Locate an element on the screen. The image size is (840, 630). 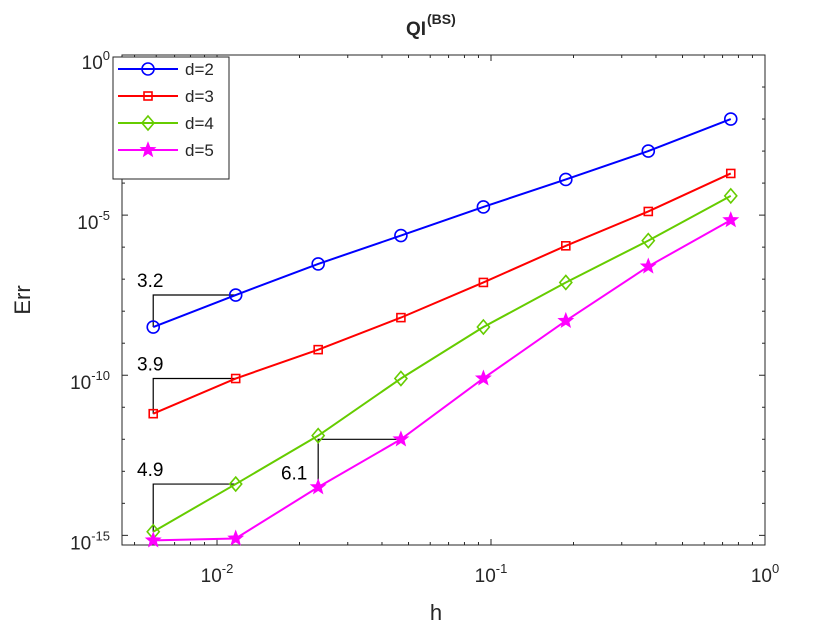
y-tick-label: 10⁻¹⁵ is located at coordinates (90, 541).